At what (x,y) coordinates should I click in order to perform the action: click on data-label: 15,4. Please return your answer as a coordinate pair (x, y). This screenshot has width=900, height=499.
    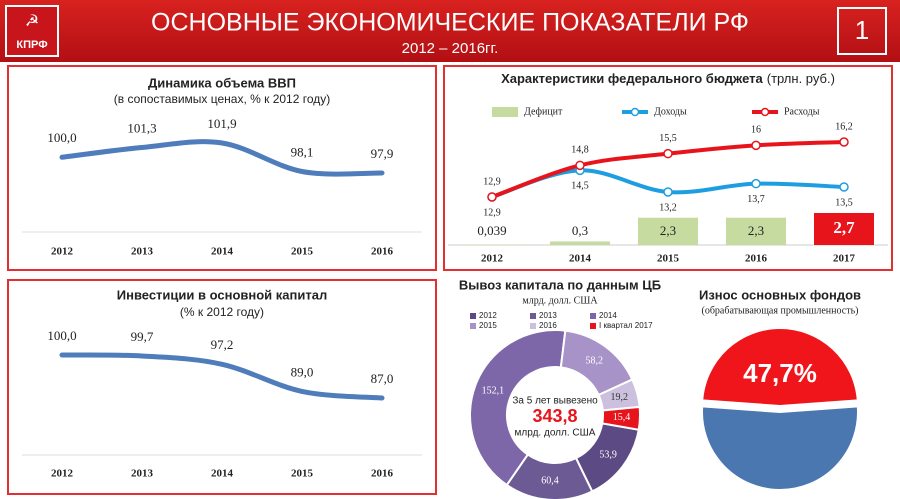
    Looking at the image, I should click on (622, 417).